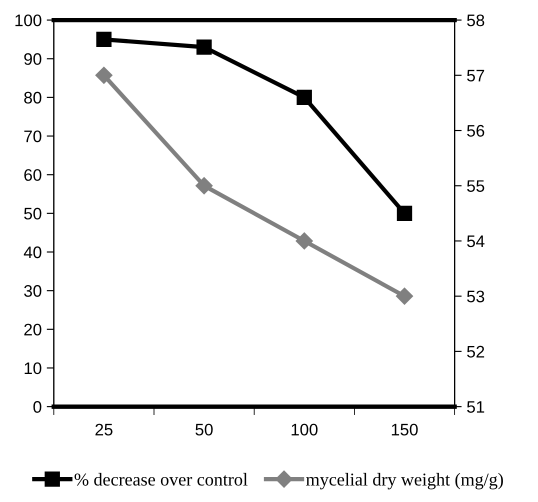 The width and height of the screenshot is (538, 502). I want to click on y-tick-label: 100, so click(28, 20).